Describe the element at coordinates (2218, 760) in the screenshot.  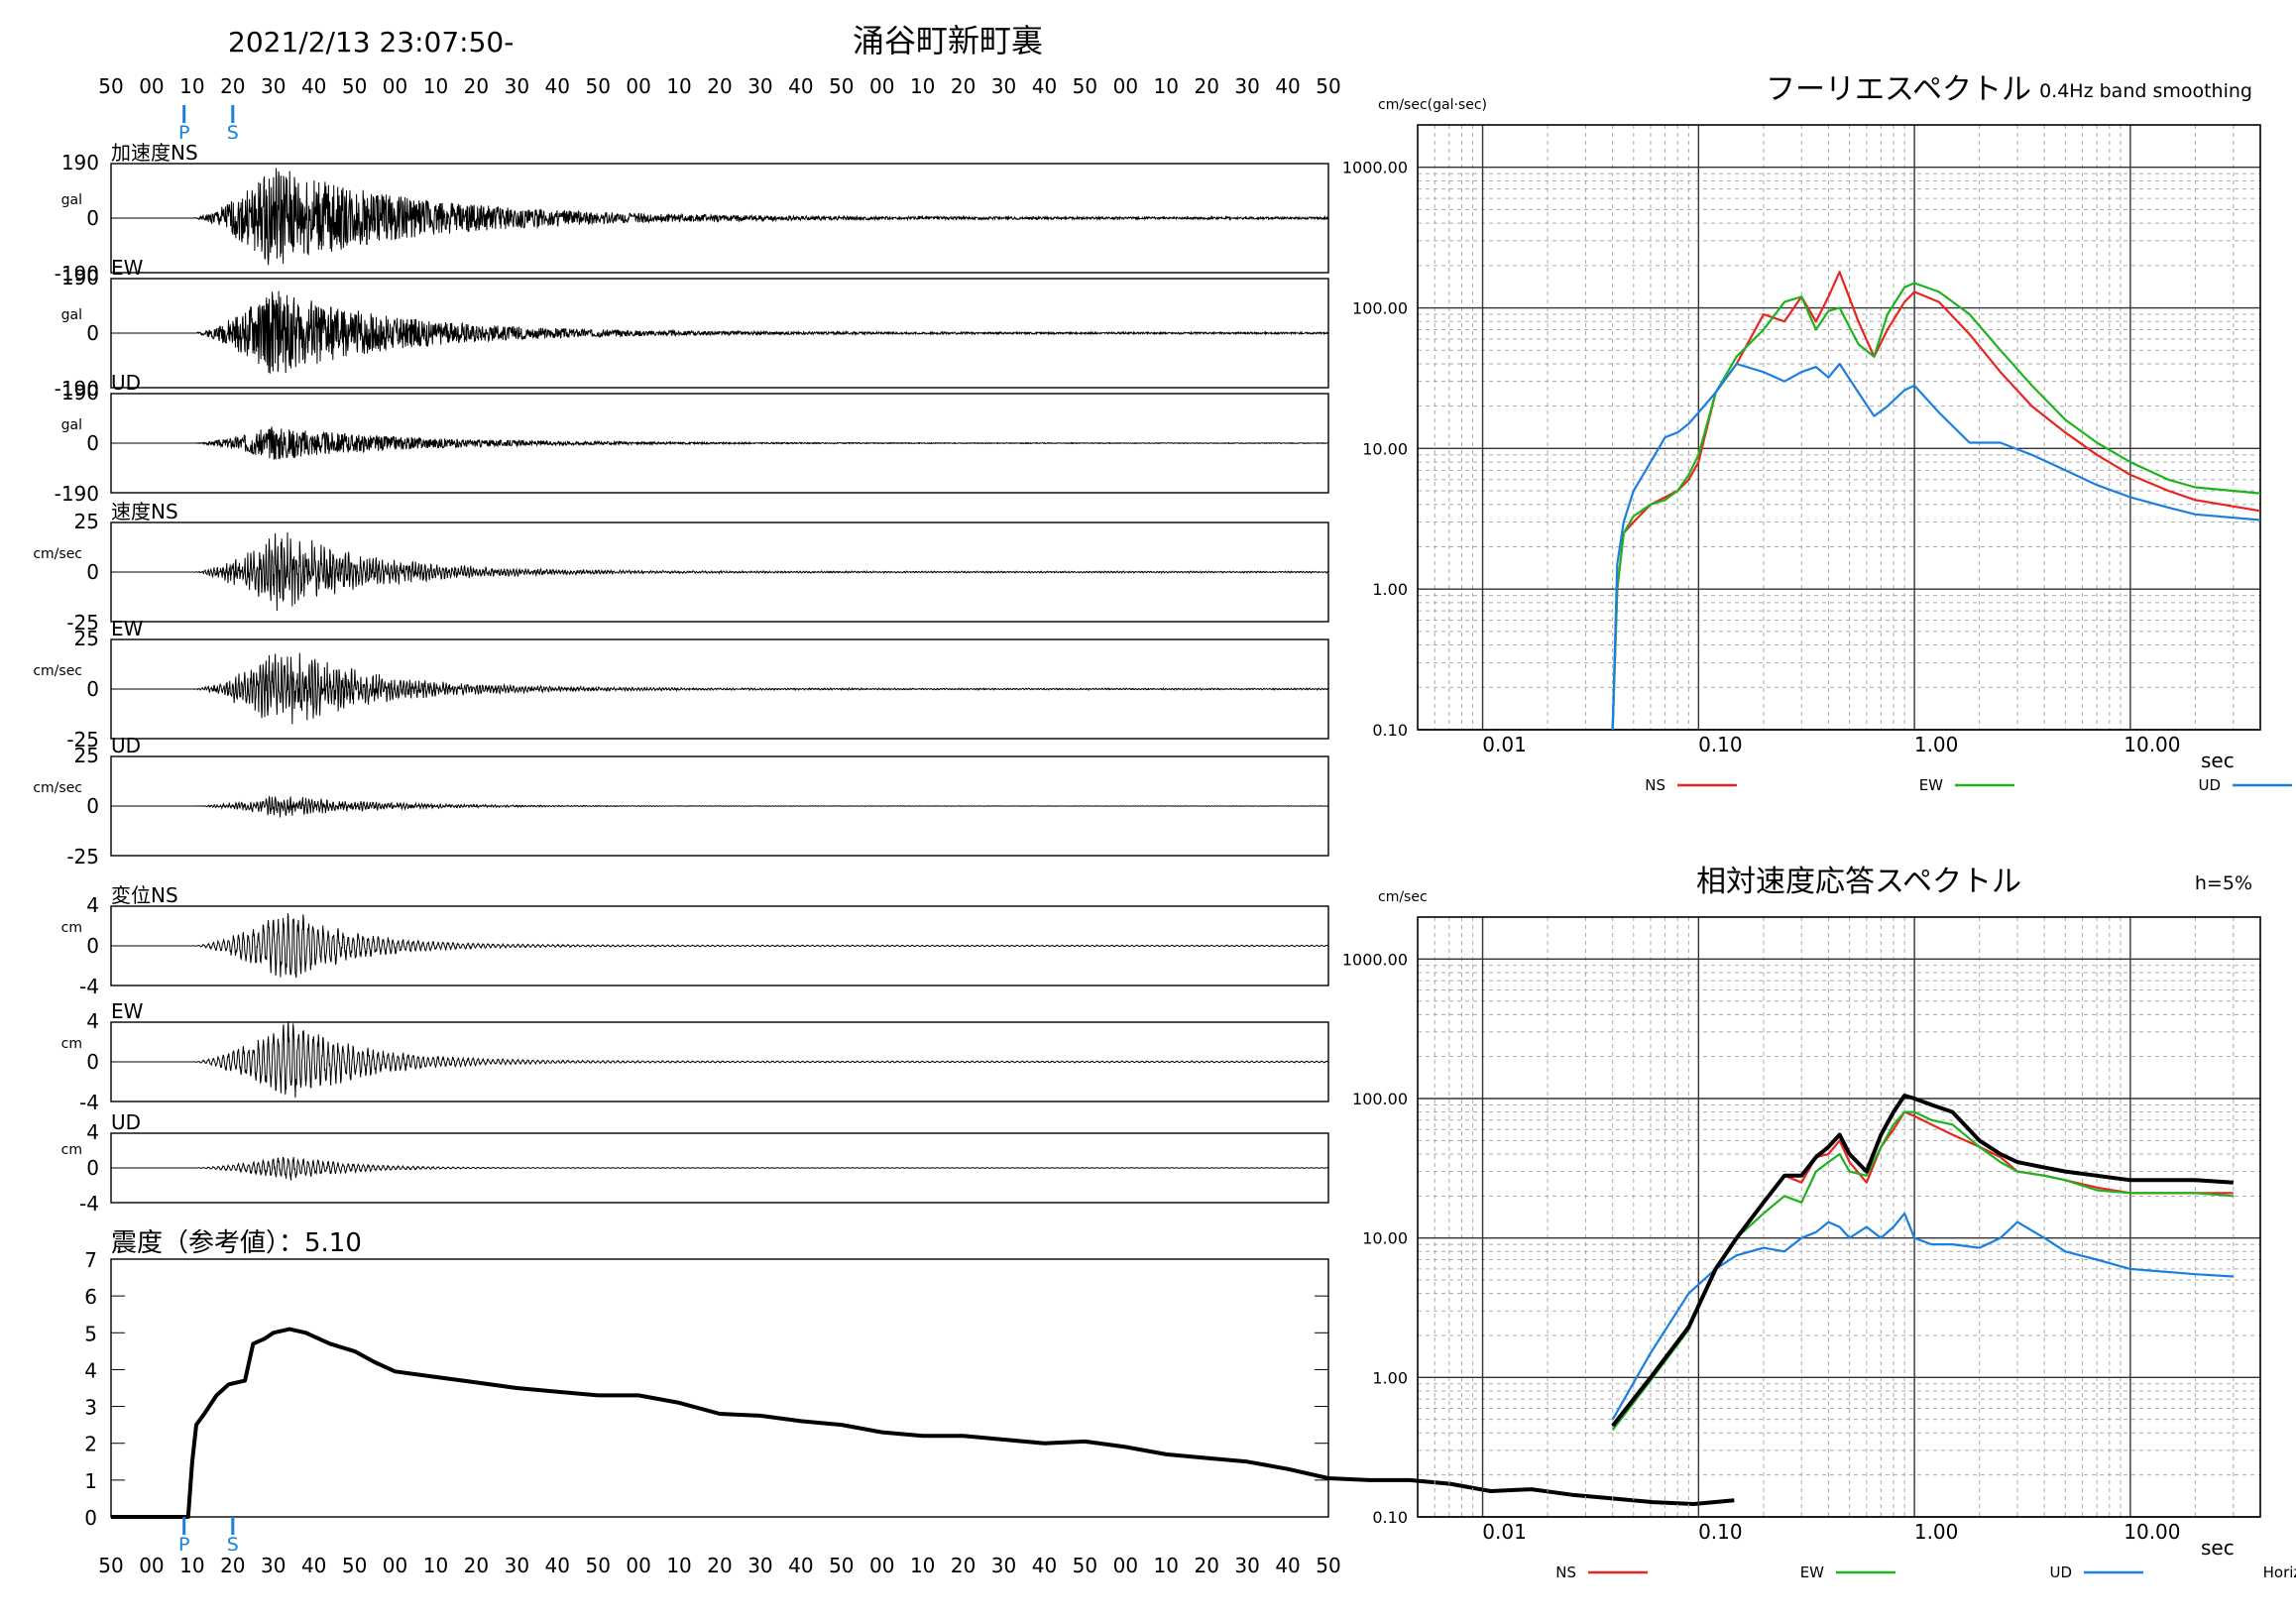
I see `spectrum-xlabel: sec` at that location.